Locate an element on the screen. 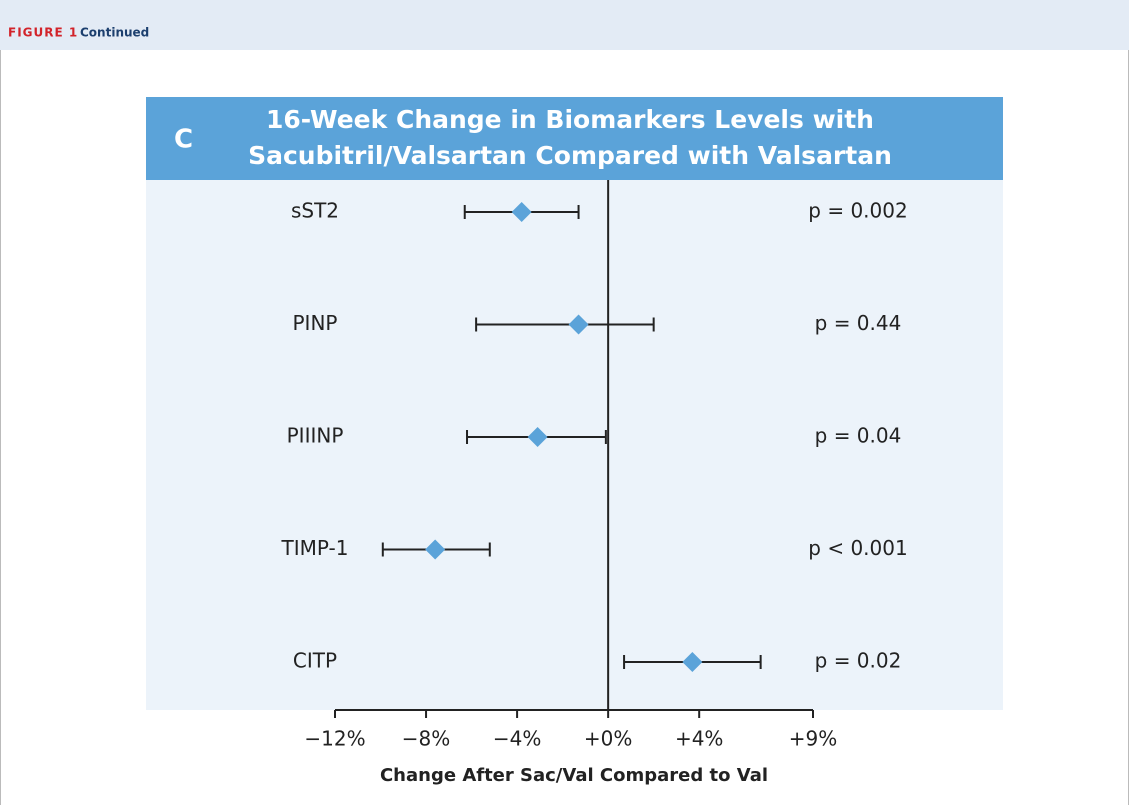 This screenshot has height=805, width=1129. category-label: PINP is located at coordinates (315, 323).